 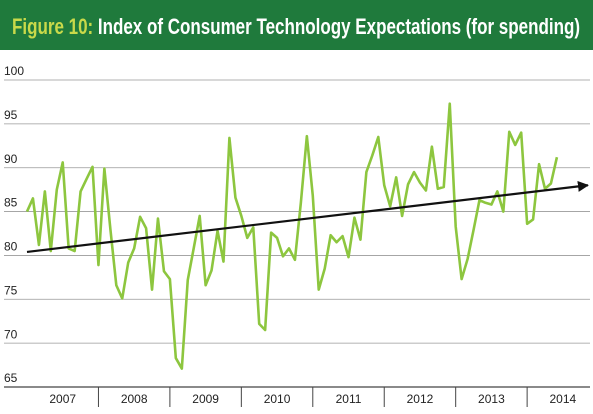 I want to click on y-tick-label: 65, so click(x=11, y=378).